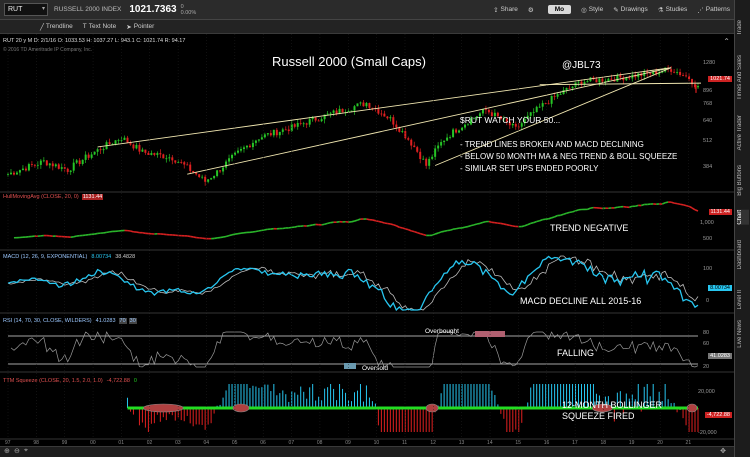 The height and width of the screenshot is (457, 750). I want to click on zoom-out-icon: ⊖, so click(17, 451).